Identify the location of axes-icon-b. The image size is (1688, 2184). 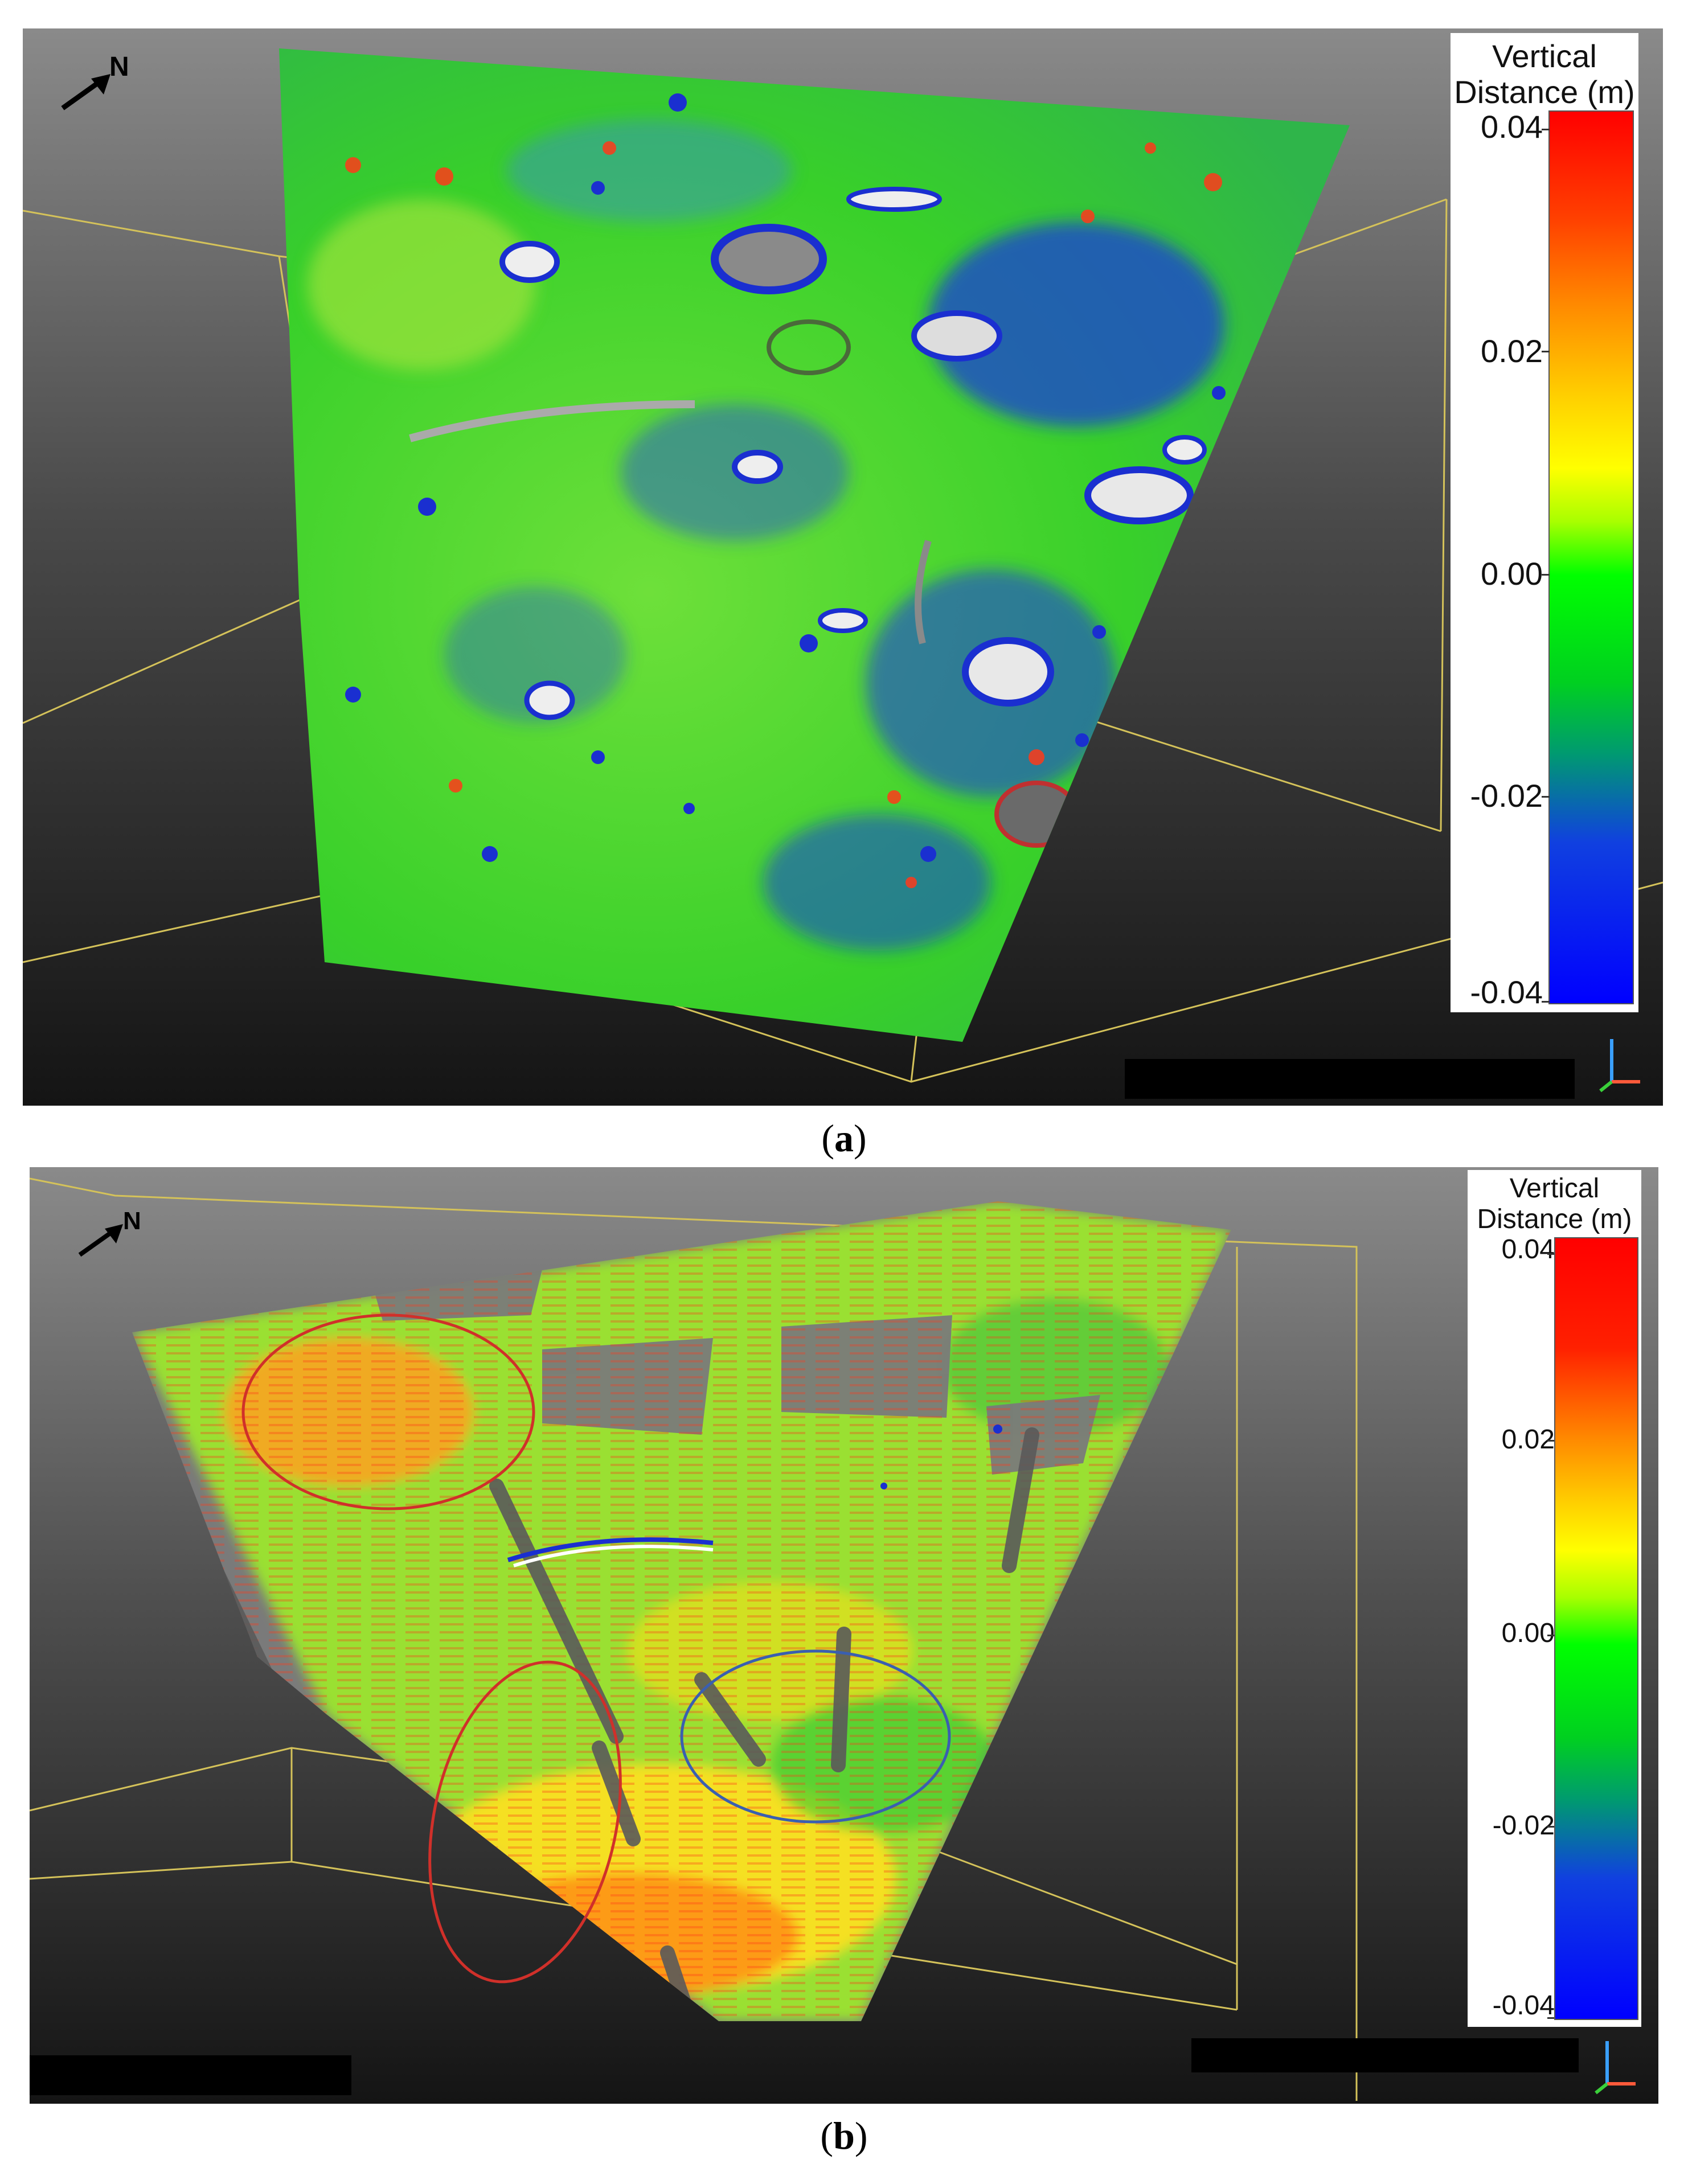
(1616, 2068).